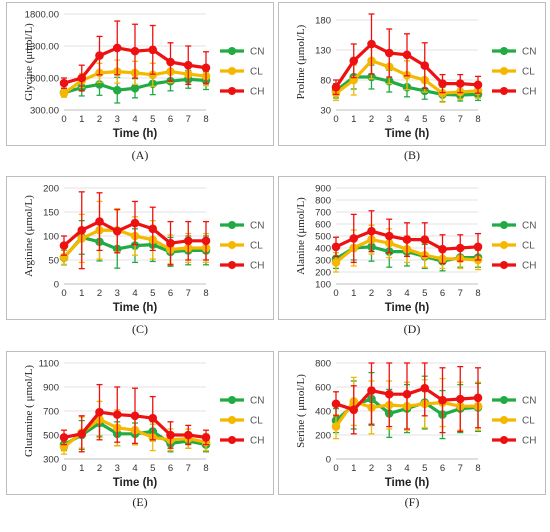 The width and height of the screenshot is (550, 532). What do you see at coordinates (42, 47) in the screenshot?
I see `y-tick-label: 1300.00` at bounding box center [42, 47].